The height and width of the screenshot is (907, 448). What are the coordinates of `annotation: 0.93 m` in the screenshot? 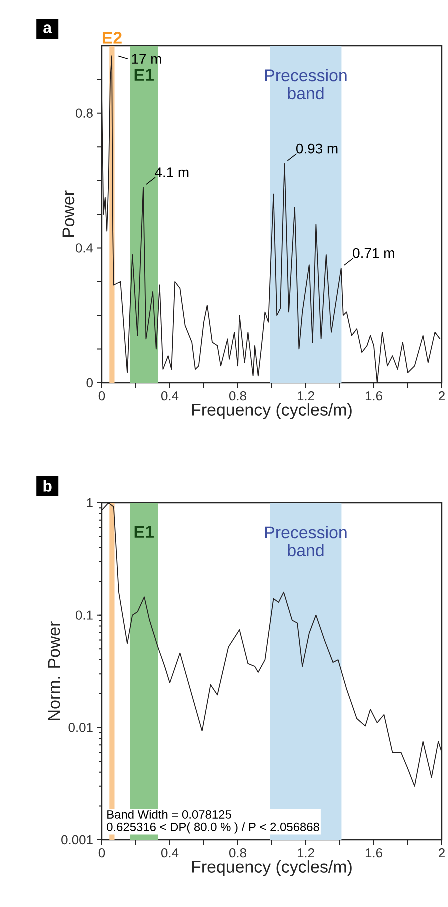 It's located at (317, 149).